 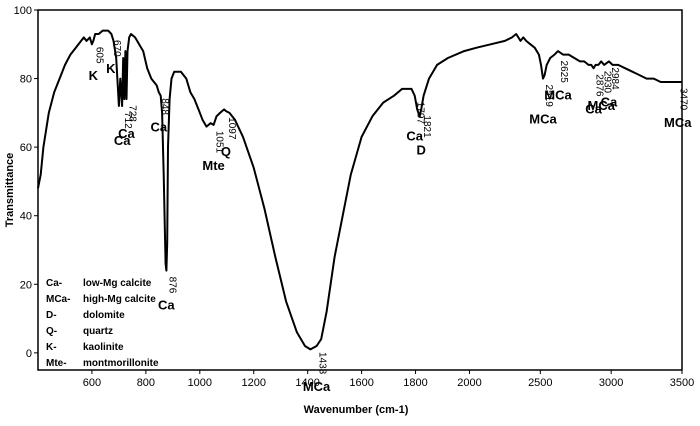 I want to click on y-tick-label: 0, so click(x=29, y=354).